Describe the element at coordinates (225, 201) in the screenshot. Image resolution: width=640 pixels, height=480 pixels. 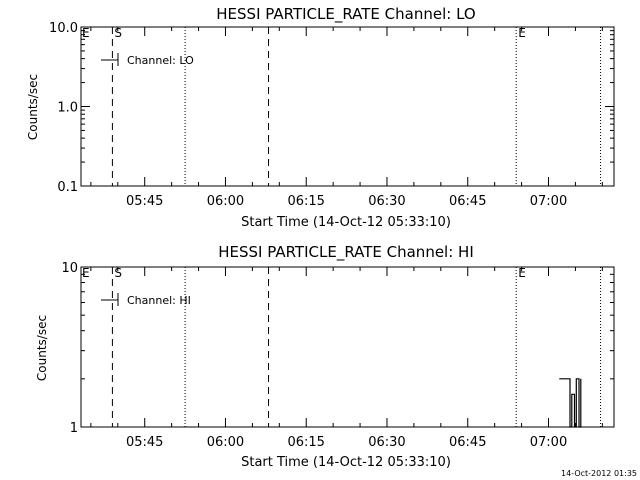
I see `lo-x-tick-label: 06:00` at that location.